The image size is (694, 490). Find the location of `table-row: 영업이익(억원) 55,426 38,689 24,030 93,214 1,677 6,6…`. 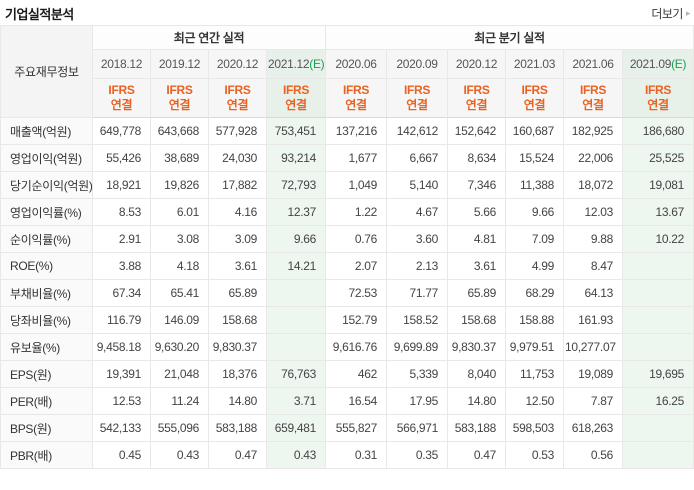

table-row: 영업이익(억원) 55,426 38,689 24,030 93,214 1,677 6,6… is located at coordinates (347, 158).